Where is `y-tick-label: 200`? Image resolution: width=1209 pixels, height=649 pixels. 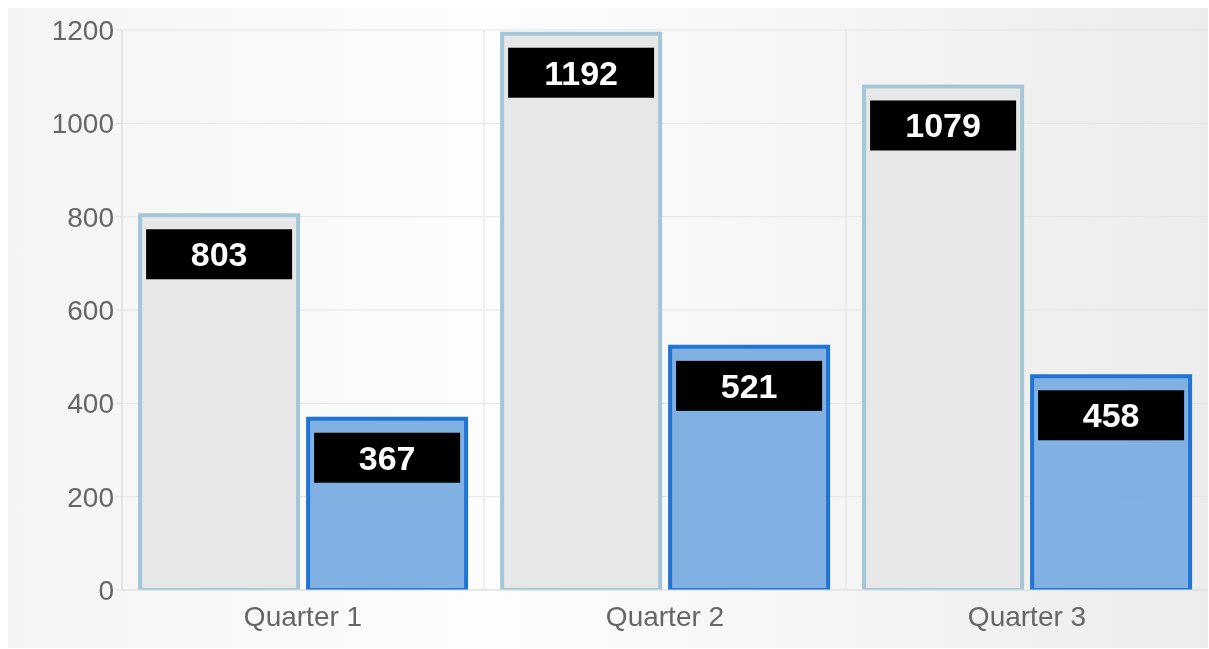 y-tick-label: 200 is located at coordinates (90, 497).